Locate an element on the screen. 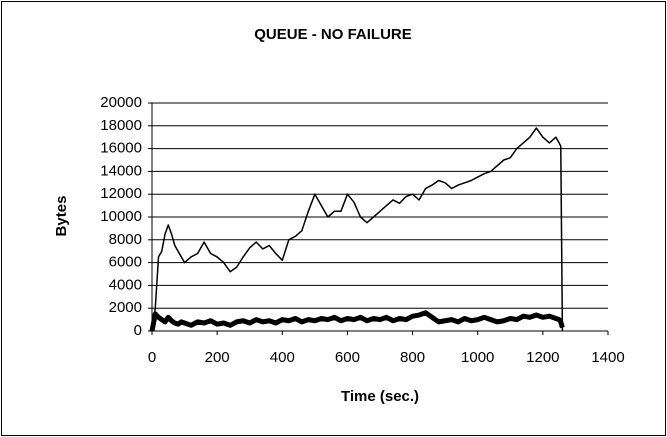 The height and width of the screenshot is (437, 667). y-tick-label: 4000 is located at coordinates (125, 284).